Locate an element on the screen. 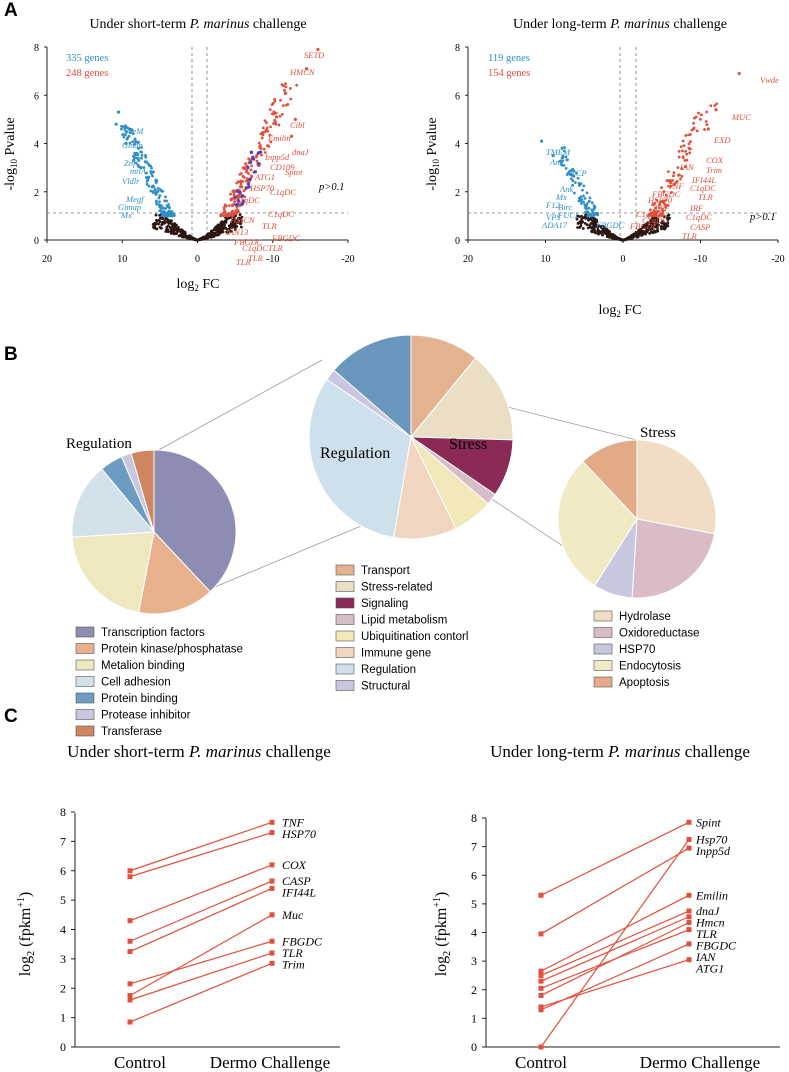 This screenshot has width=789, height=1072. pie-slice-metalion-binding is located at coordinates (113, 572).